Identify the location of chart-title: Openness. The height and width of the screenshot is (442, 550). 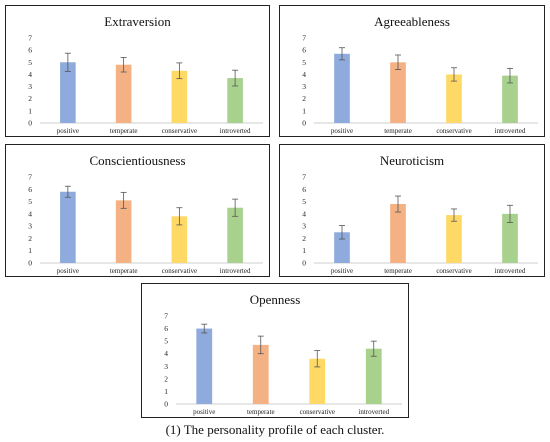
(275, 299).